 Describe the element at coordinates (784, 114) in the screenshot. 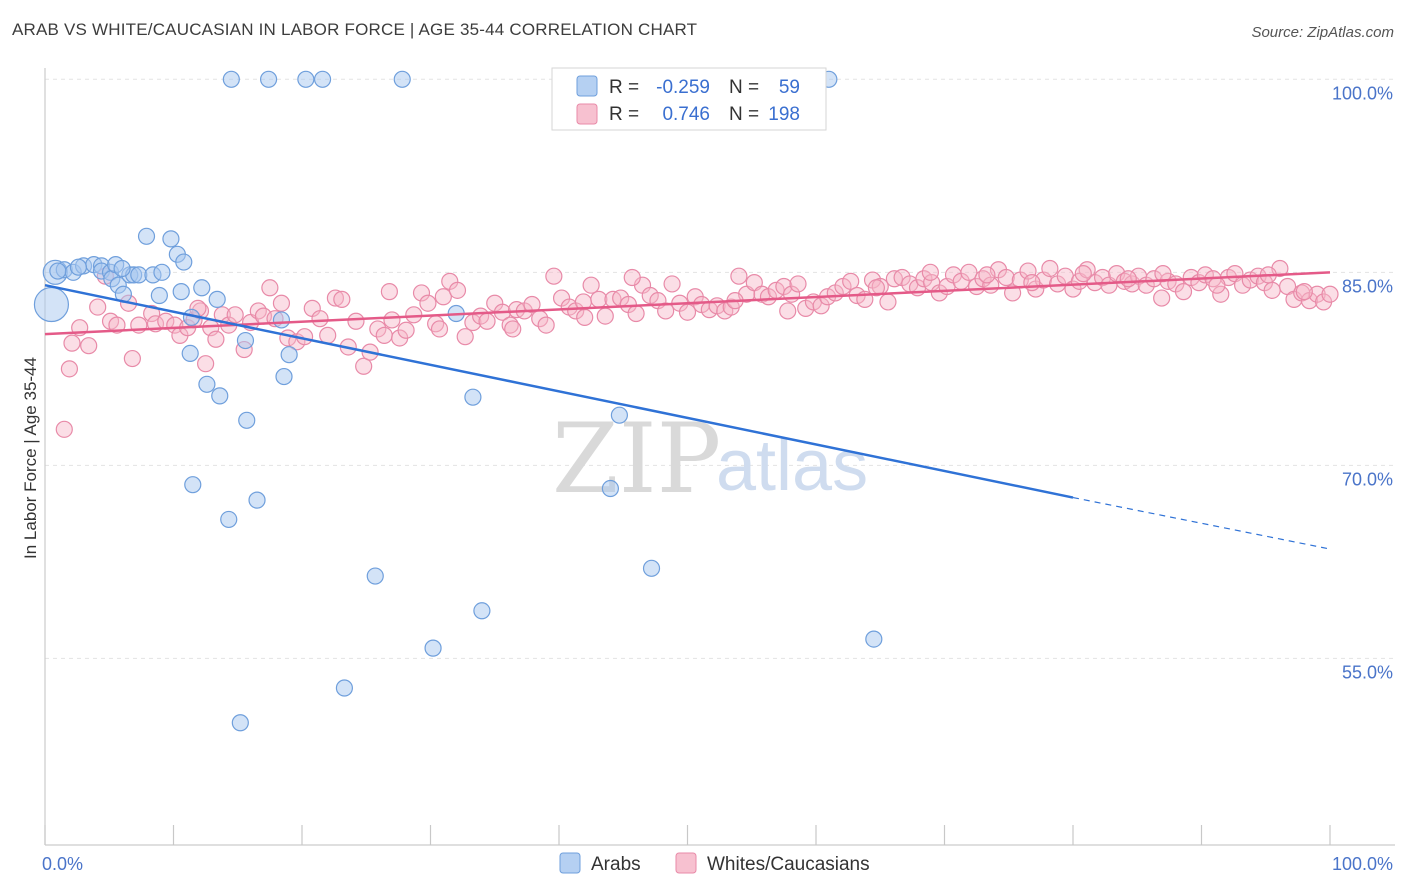

I see `legend-n-value-1: 198` at that location.